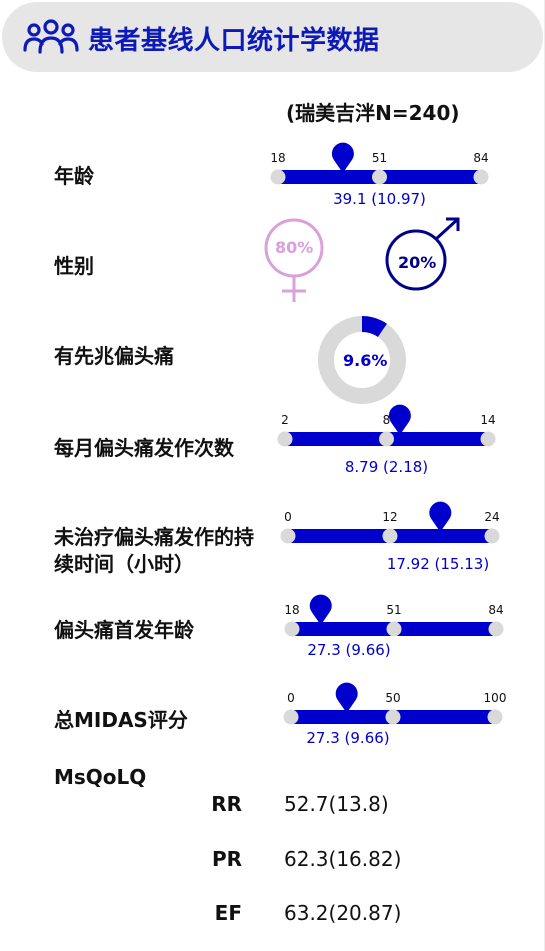 Image resolution: width=545 pixels, height=951 pixels. I want to click on mean-marker-duration, so click(440, 516).